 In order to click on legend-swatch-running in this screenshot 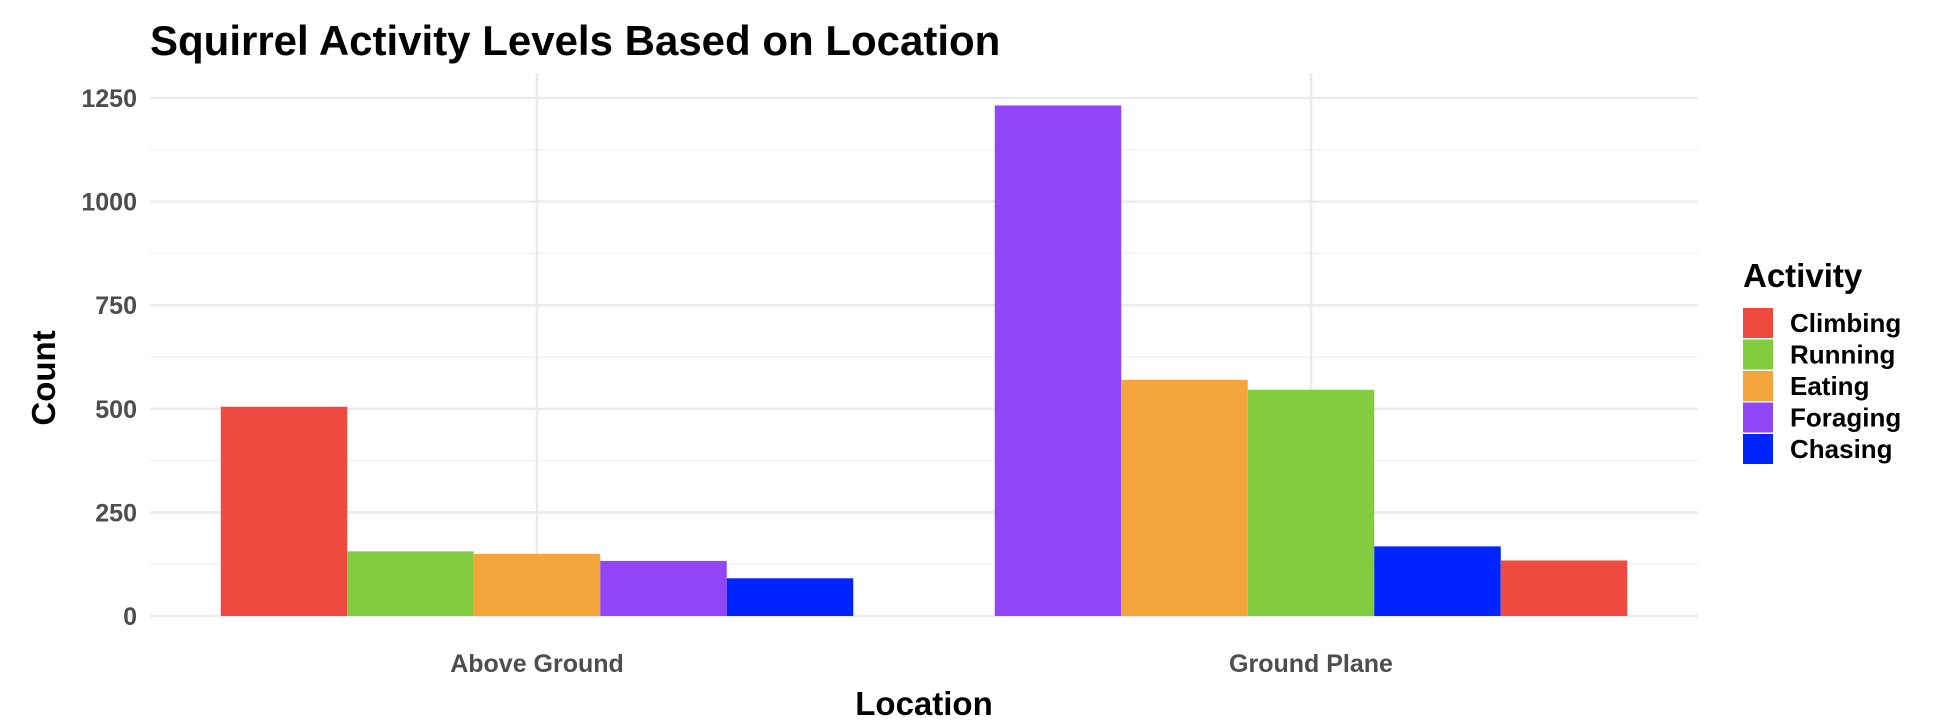, I will do `click(1758, 354)`.